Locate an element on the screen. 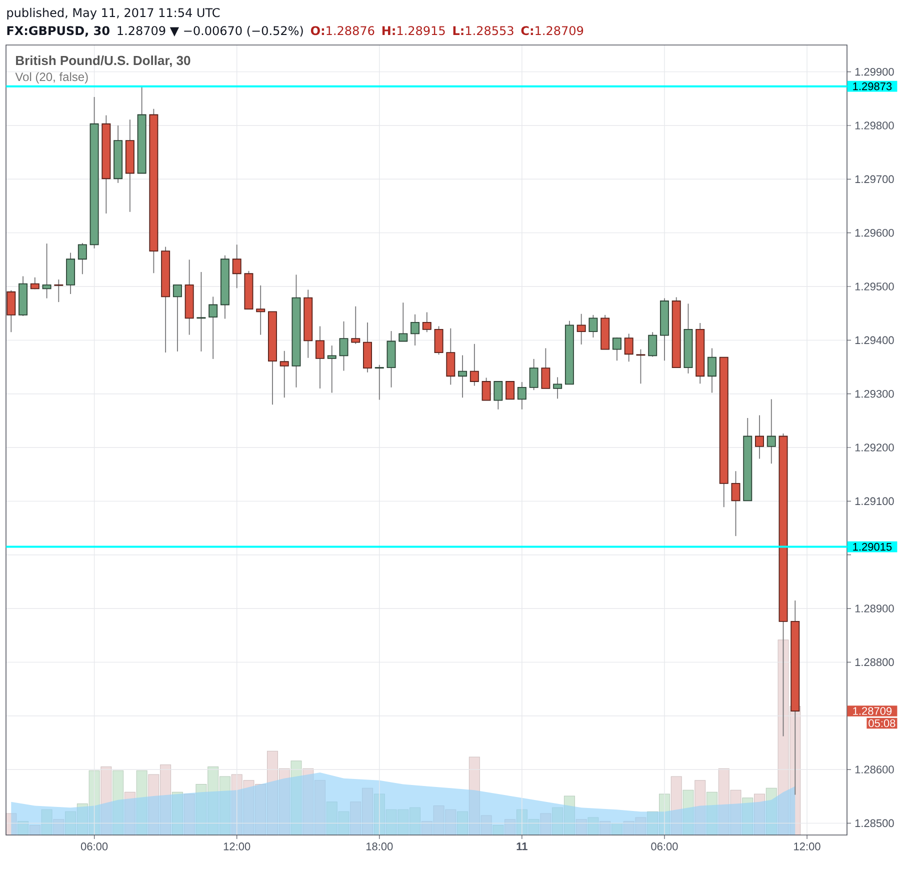 The height and width of the screenshot is (891, 904). text: 05:08 is located at coordinates (882, 723).